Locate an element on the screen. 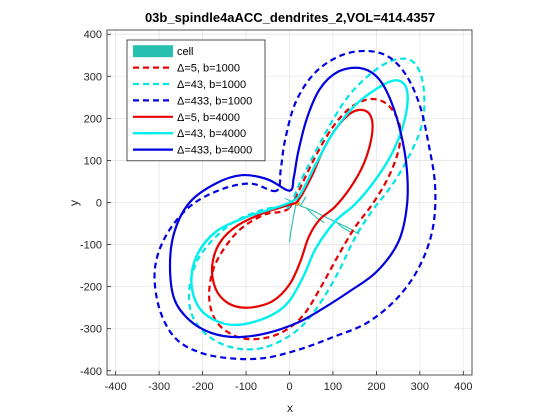  x-tick-label: 300 is located at coordinates (420, 387).